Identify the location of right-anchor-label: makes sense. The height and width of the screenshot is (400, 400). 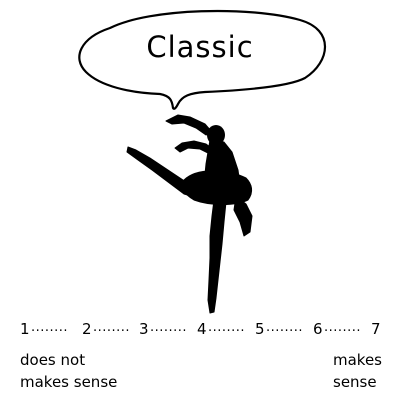
(357, 371).